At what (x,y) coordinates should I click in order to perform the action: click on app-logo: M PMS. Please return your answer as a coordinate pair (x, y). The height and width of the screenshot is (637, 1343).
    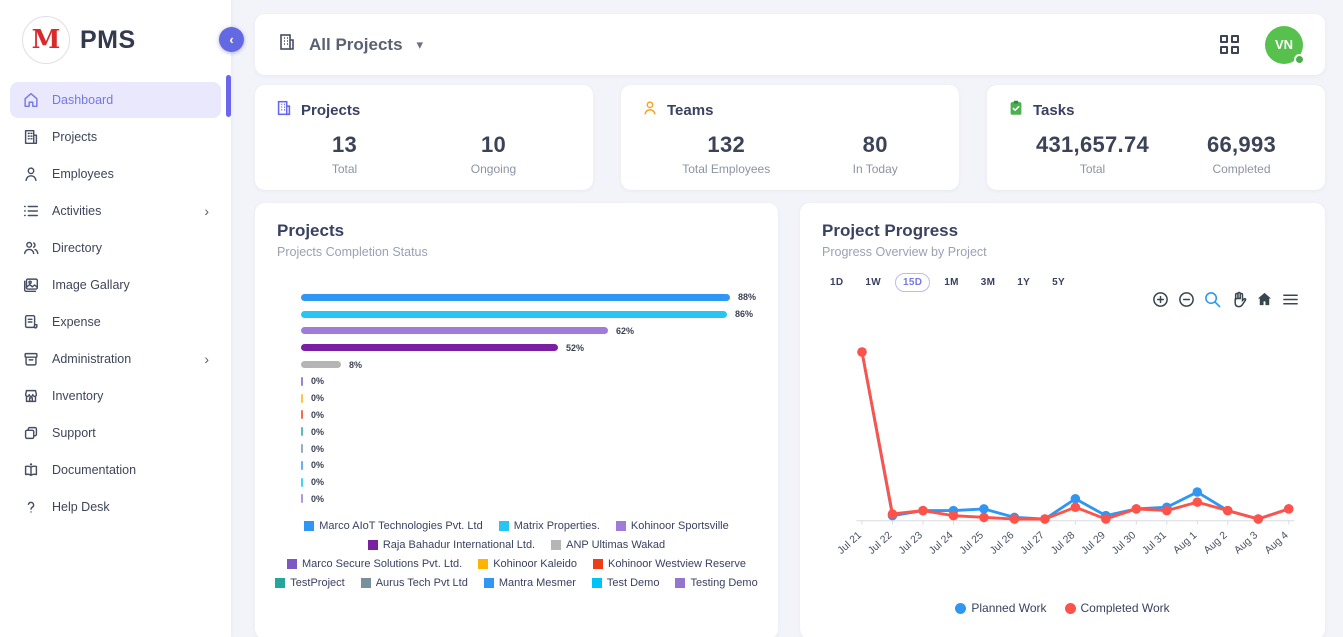
    Looking at the image, I should click on (115, 39).